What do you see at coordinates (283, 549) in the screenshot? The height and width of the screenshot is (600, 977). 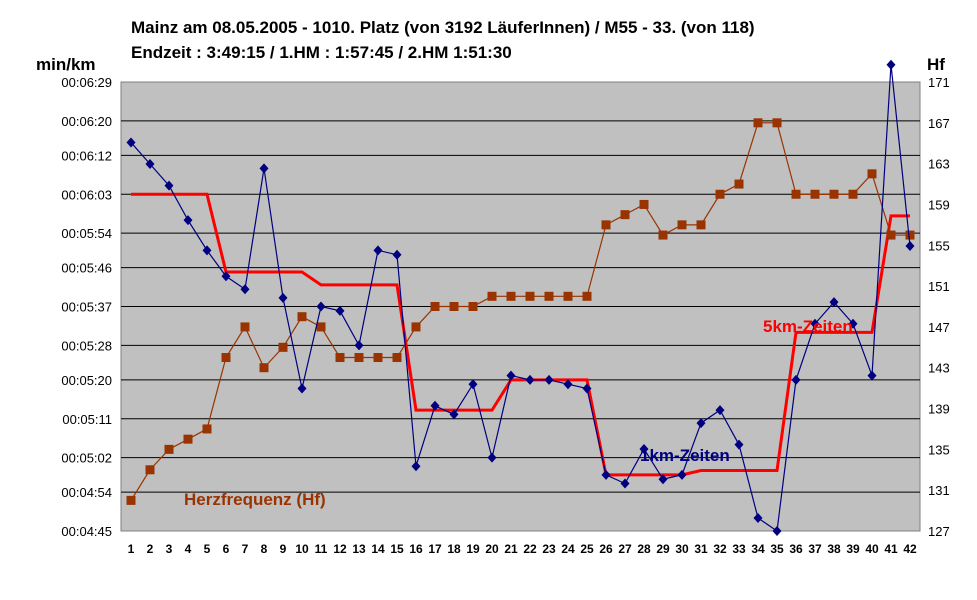 I see `x-tick-label: 9` at bounding box center [283, 549].